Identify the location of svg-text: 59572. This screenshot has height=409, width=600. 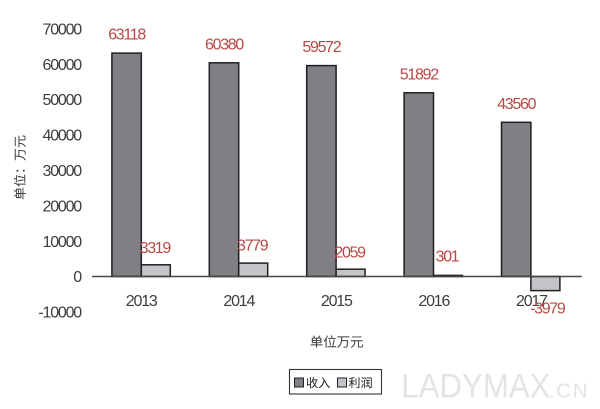
(321, 47).